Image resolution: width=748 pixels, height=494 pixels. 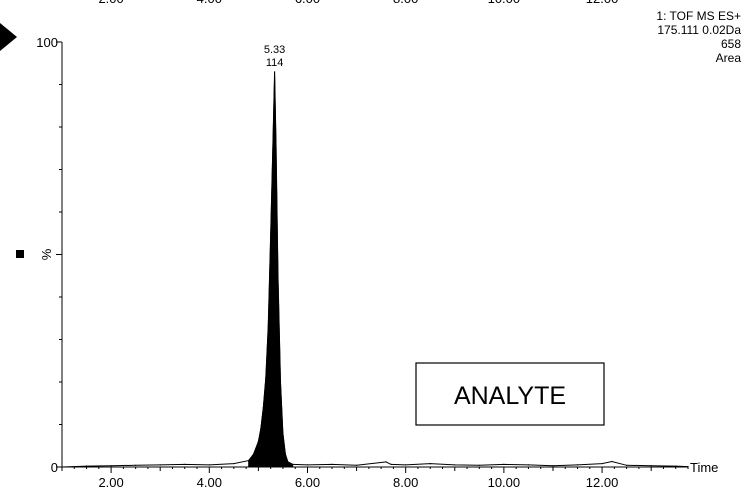 I want to click on top-axis-tick-label: 4.00, so click(x=209, y=3).